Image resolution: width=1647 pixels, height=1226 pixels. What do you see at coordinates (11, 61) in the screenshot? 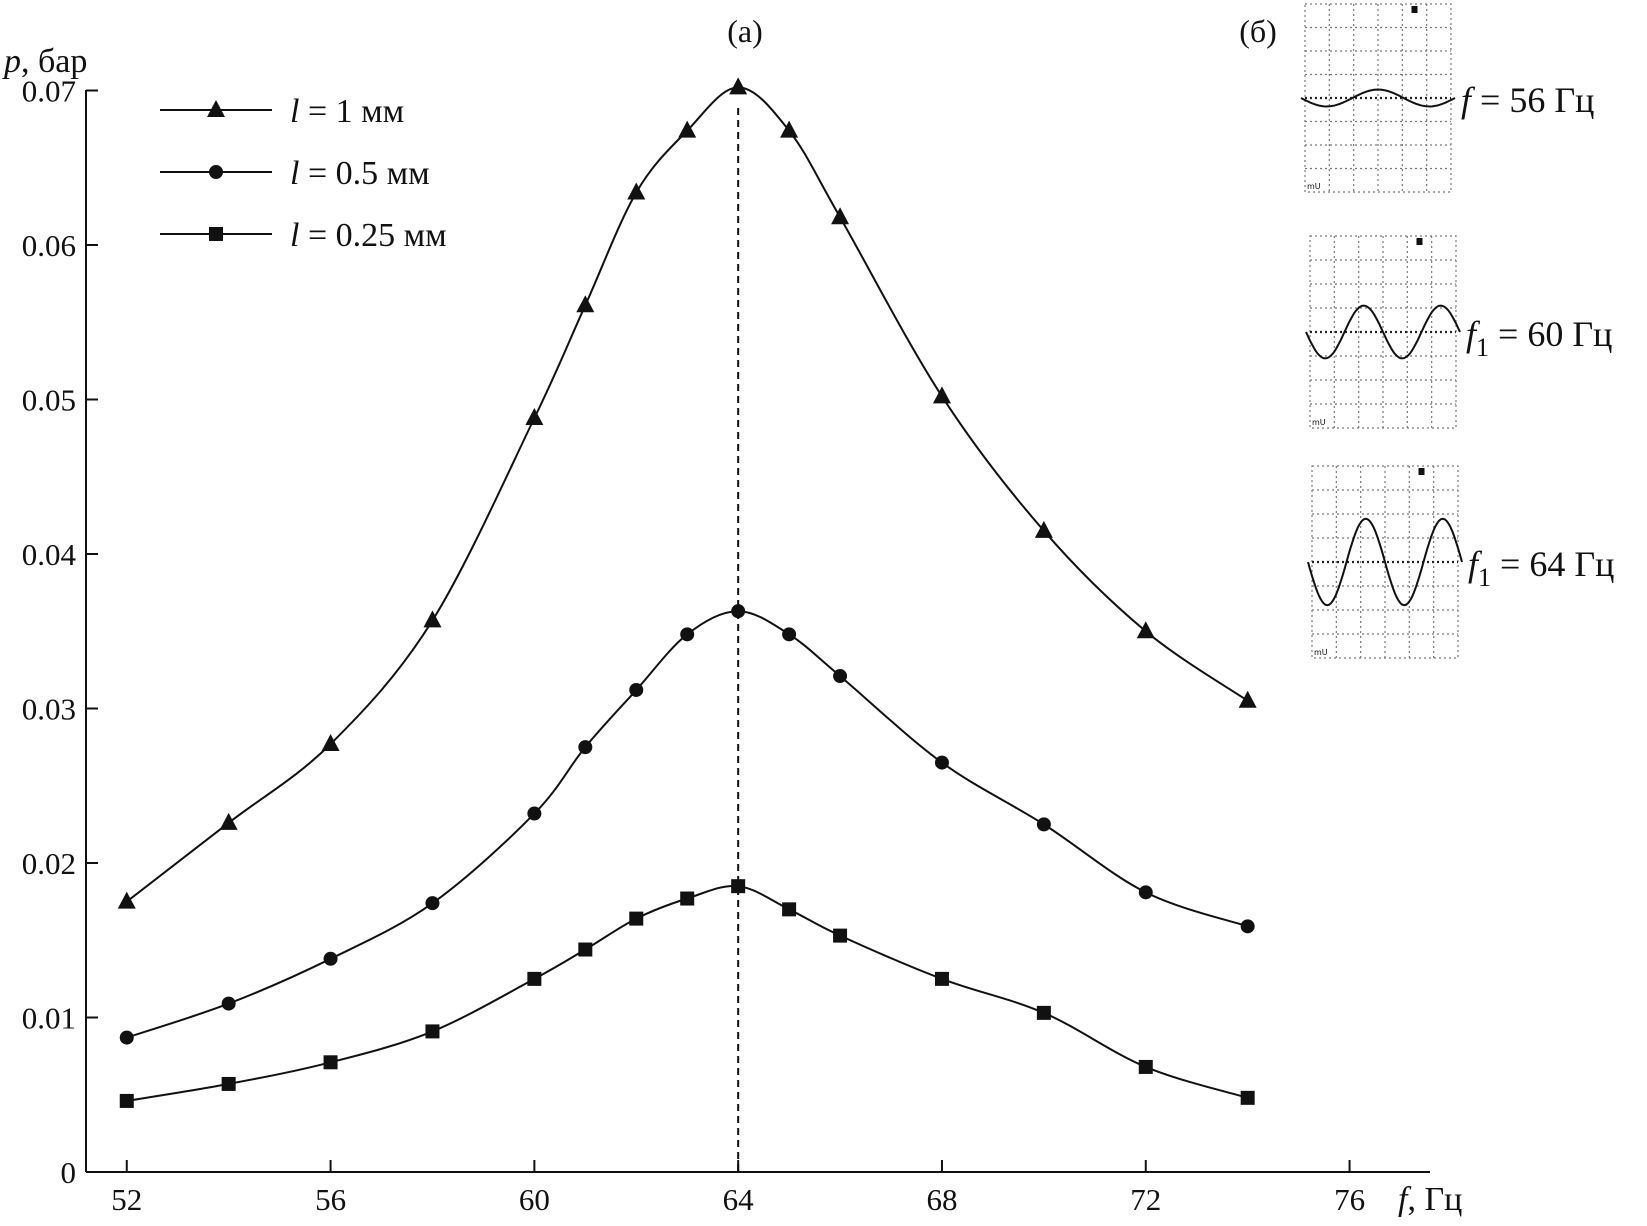
I see `y-axis-label-var: p` at bounding box center [11, 61].